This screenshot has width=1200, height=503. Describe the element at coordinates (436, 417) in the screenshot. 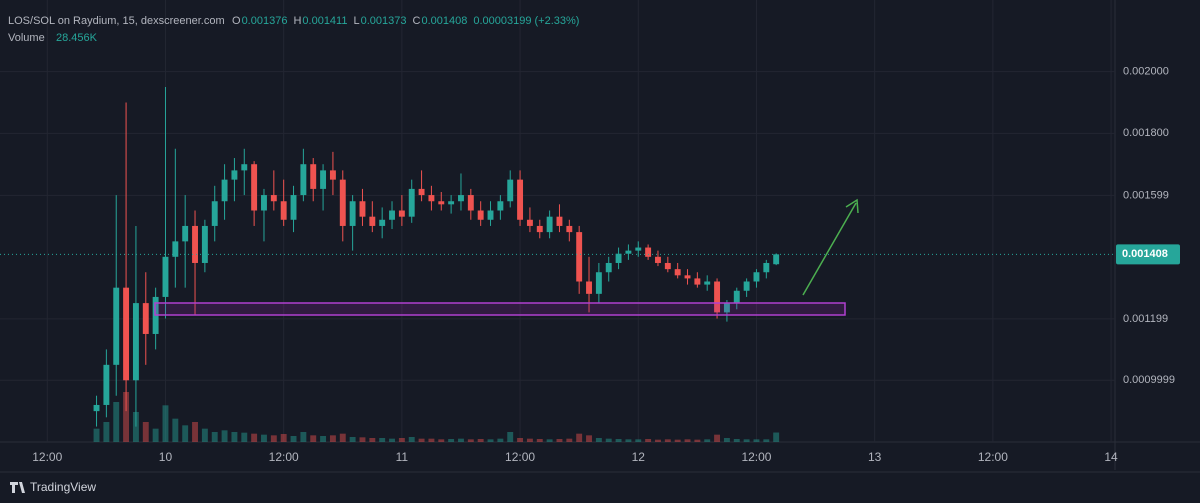

I see `volume-layer` at that location.